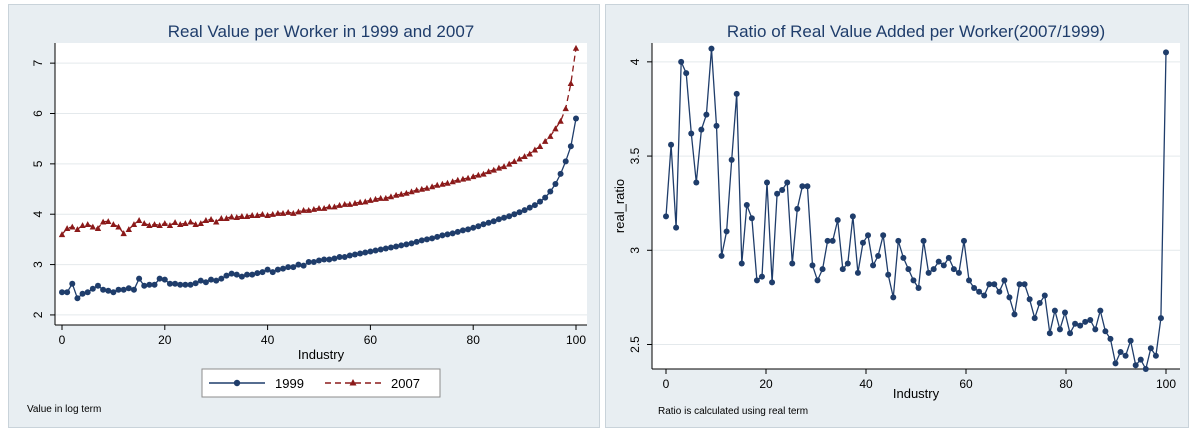  What do you see at coordinates (635, 61) in the screenshot?
I see `y-tick-label: 4` at bounding box center [635, 61].